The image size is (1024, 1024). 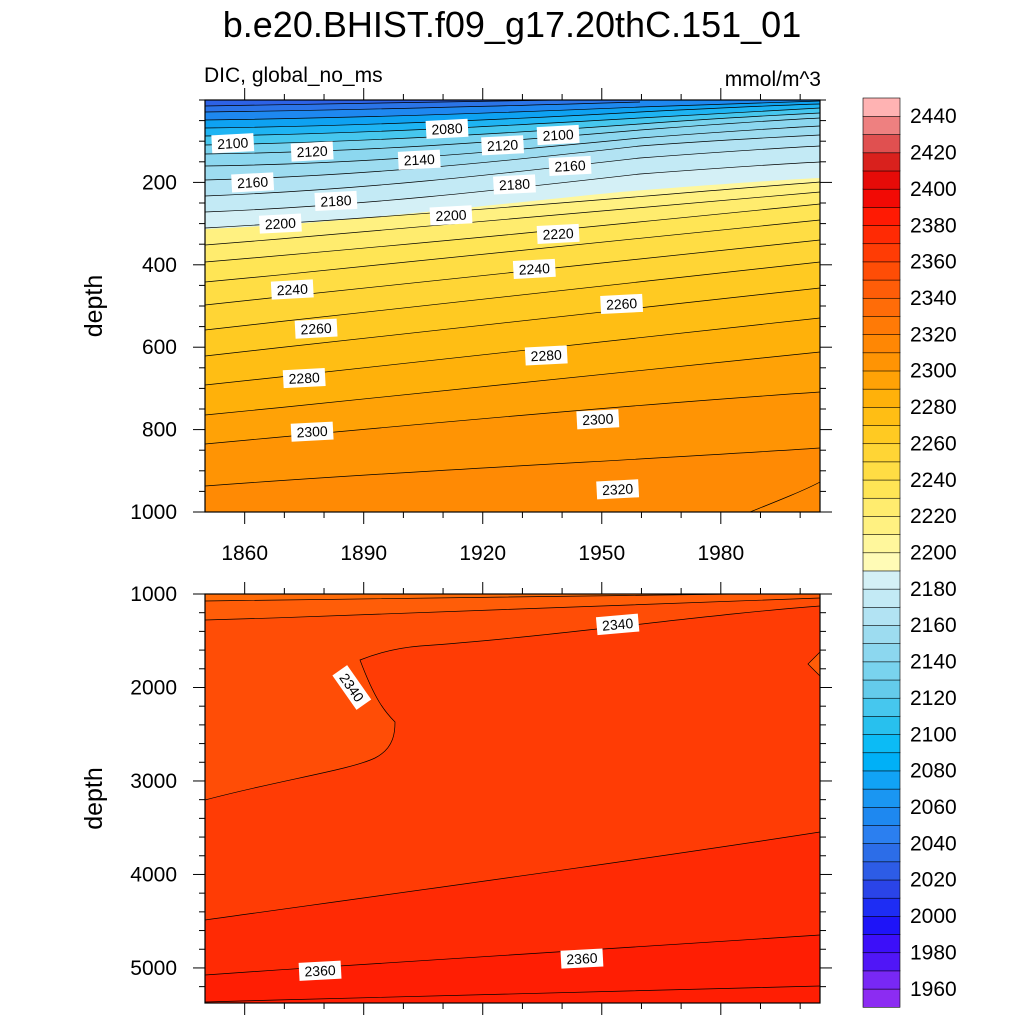 What do you see at coordinates (469, 797) in the screenshot?
I see `lower-contour-labels: 2340 2340 2360 2360` at bounding box center [469, 797].